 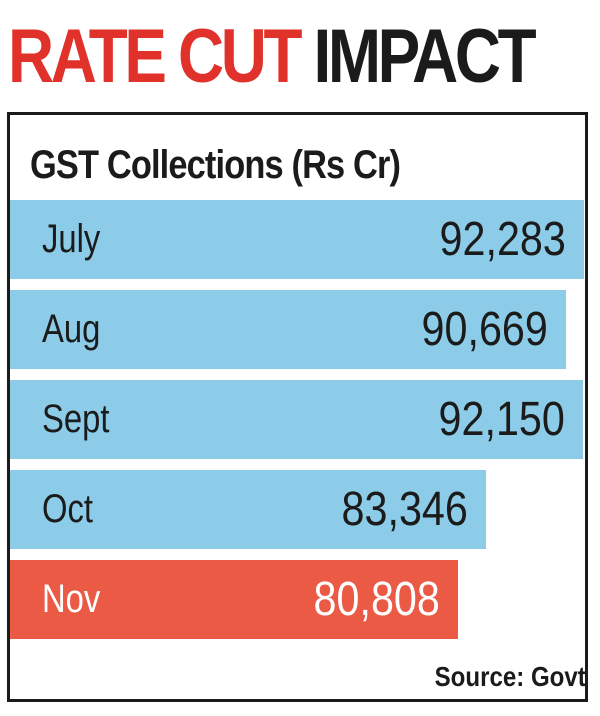 I want to click on bar-value-sept: 92,150, so click(x=501, y=419).